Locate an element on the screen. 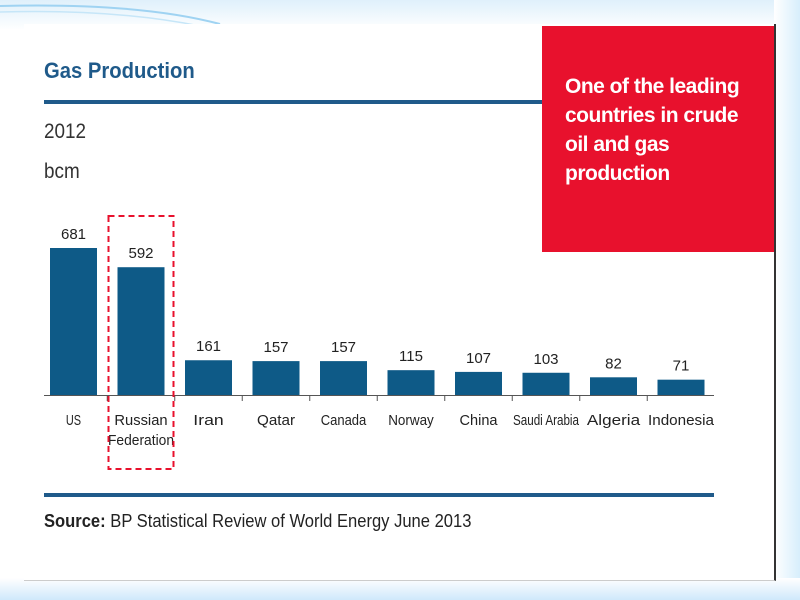  category-label-0: US is located at coordinates (73, 420).